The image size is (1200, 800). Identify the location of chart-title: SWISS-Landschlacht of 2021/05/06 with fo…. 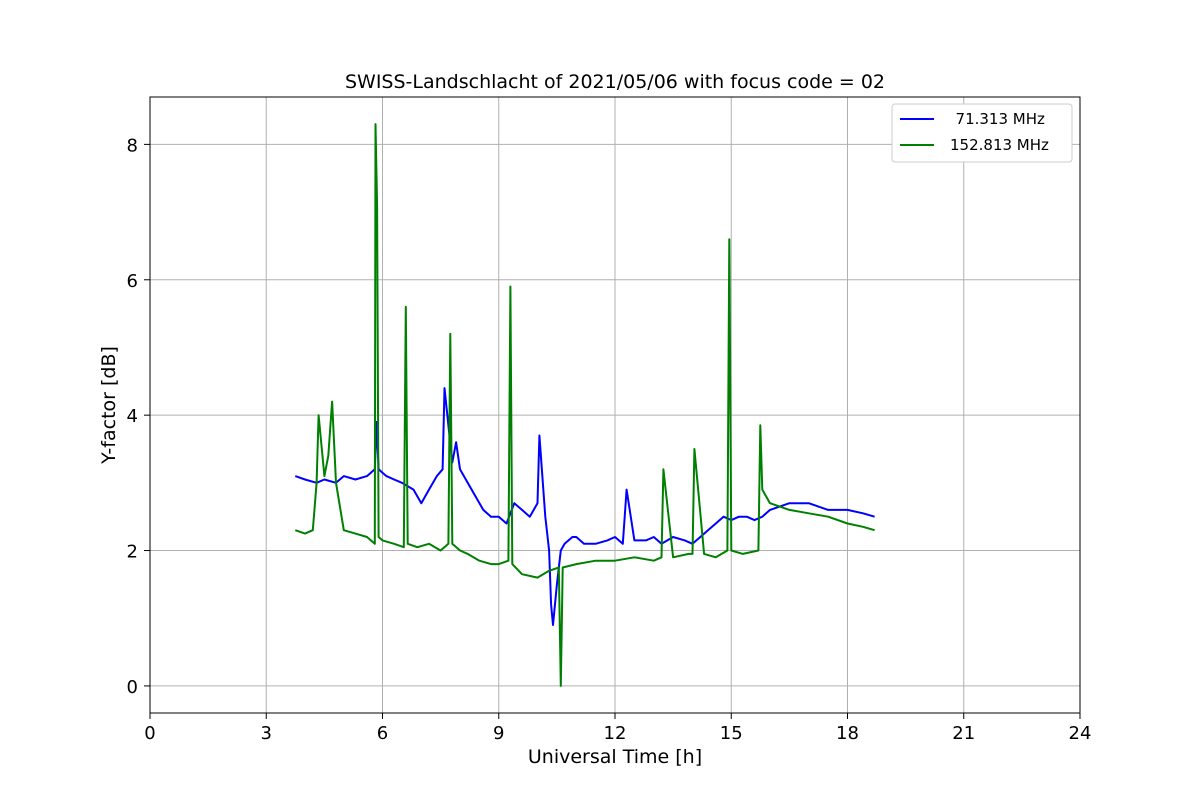
(615, 82).